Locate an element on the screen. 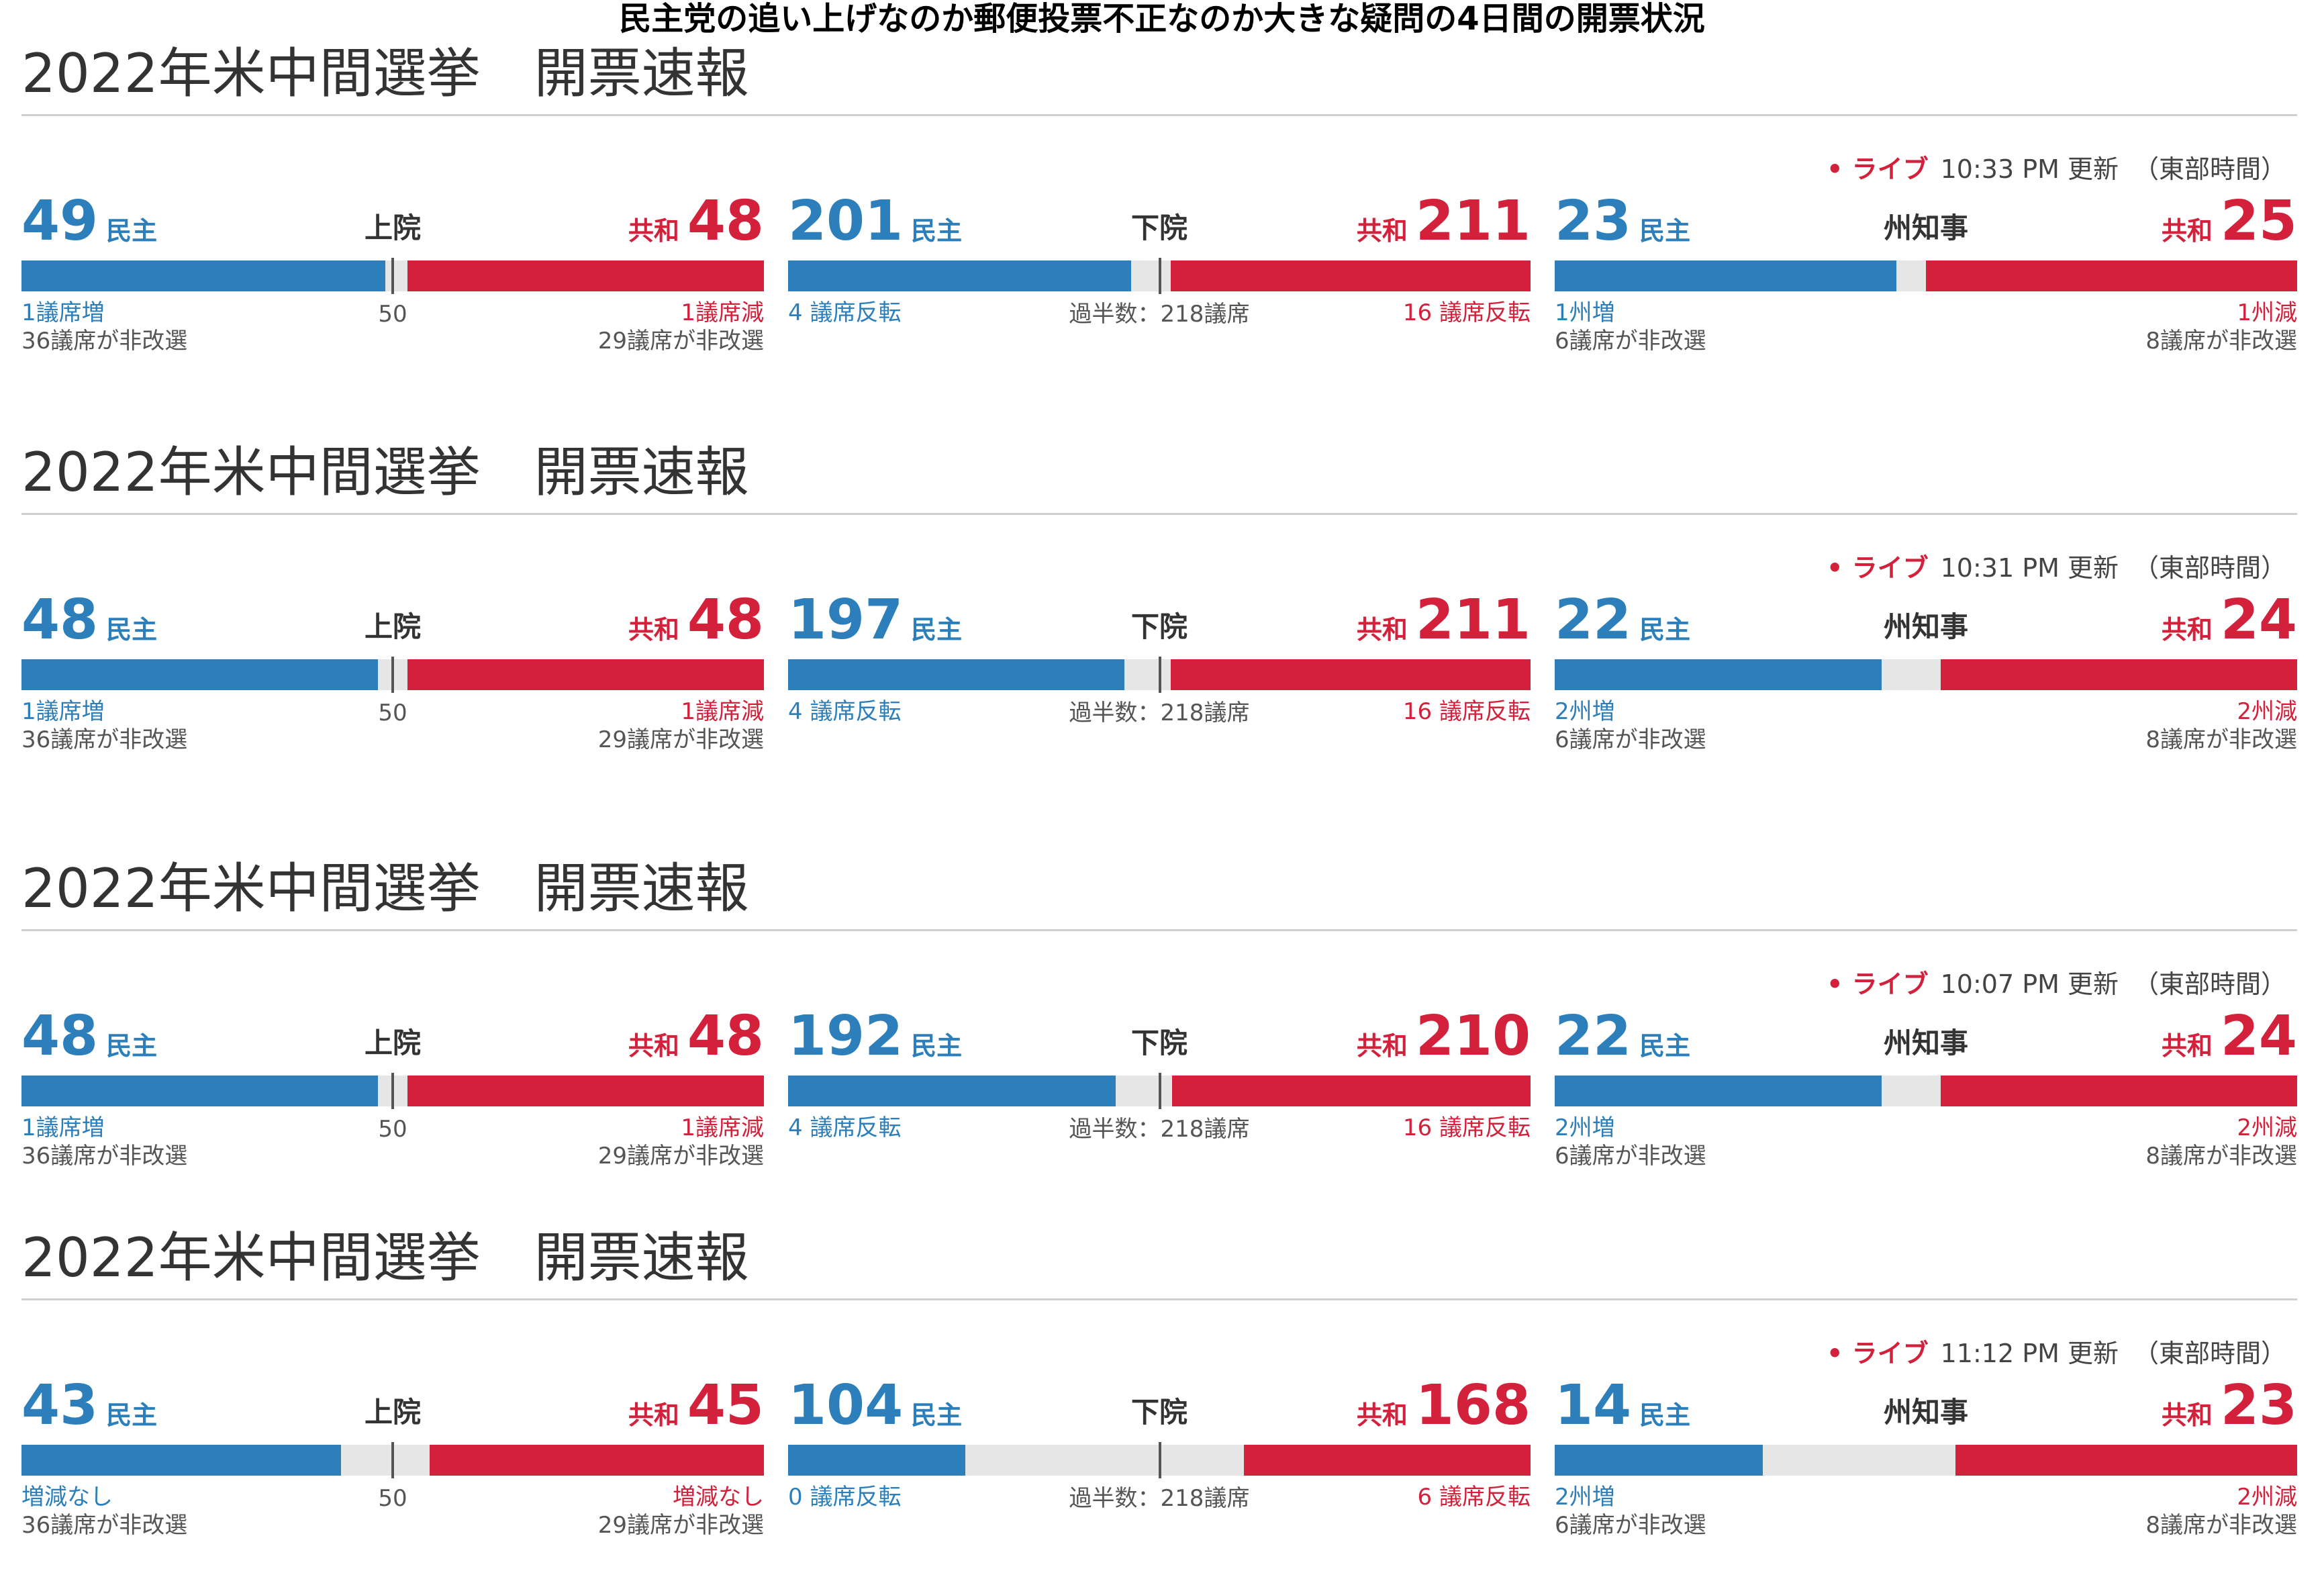 The width and height of the screenshot is (2324, 1575). live-update-status: • ライブ 10:07 PM 更新 （東部時間） is located at coordinates (2056, 984).